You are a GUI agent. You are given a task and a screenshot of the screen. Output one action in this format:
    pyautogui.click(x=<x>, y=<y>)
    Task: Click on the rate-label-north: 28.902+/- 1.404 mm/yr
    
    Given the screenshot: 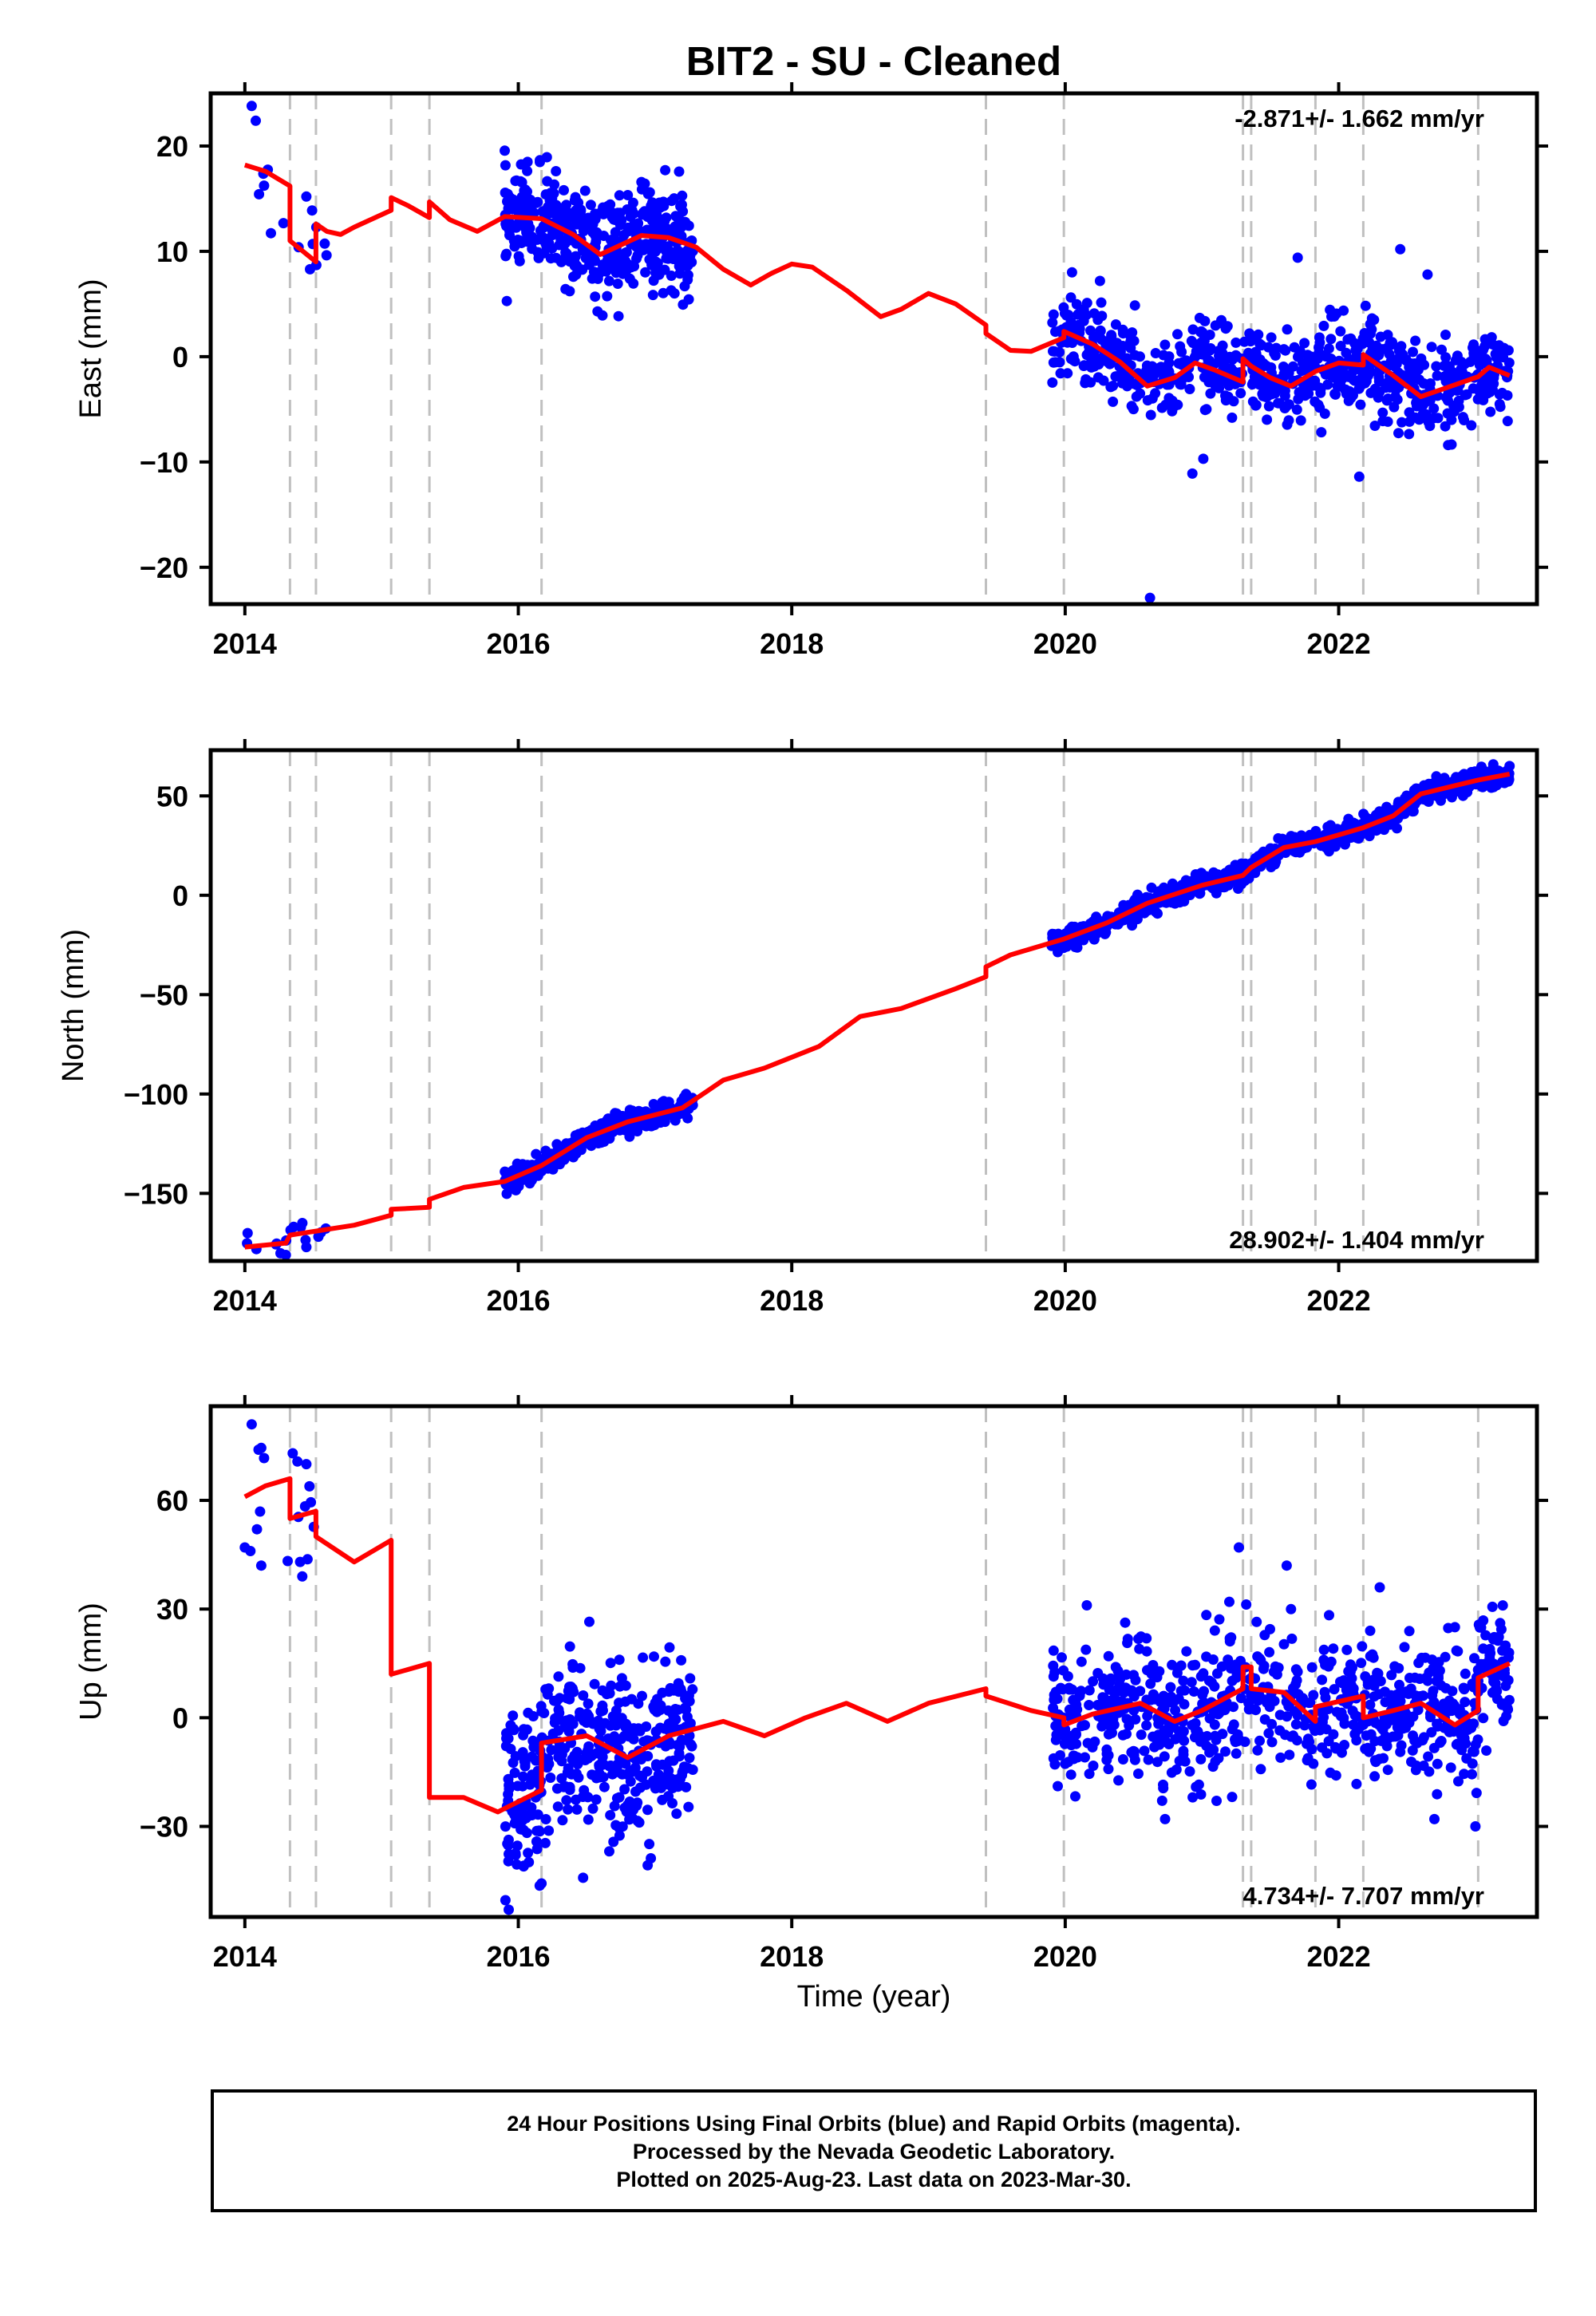 What is the action you would take?
    pyautogui.click(x=1356, y=1240)
    